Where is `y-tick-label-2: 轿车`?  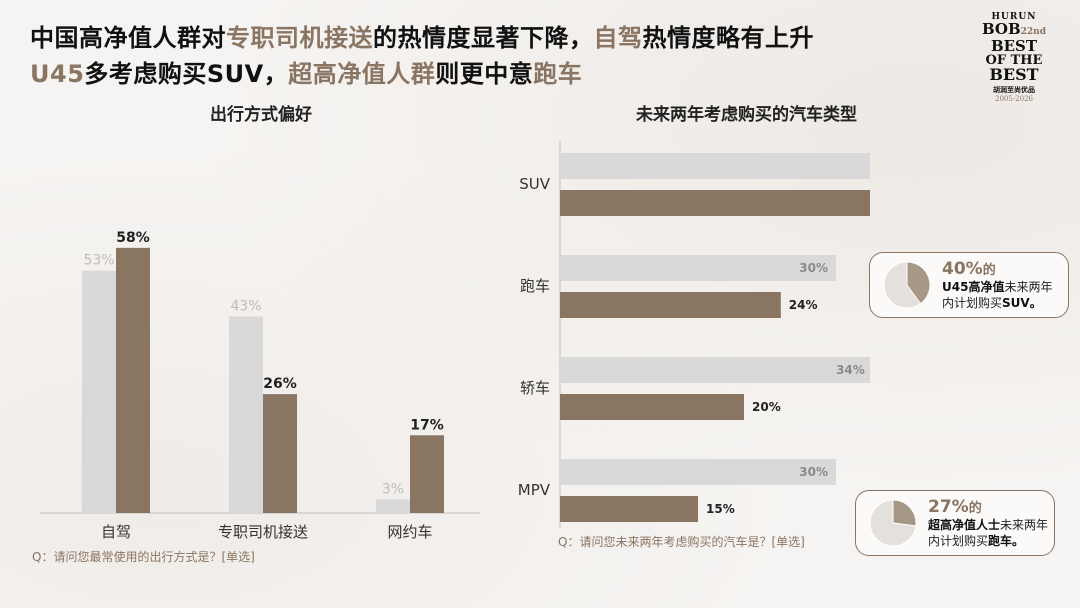 y-tick-label-2: 轿车 is located at coordinates (535, 388).